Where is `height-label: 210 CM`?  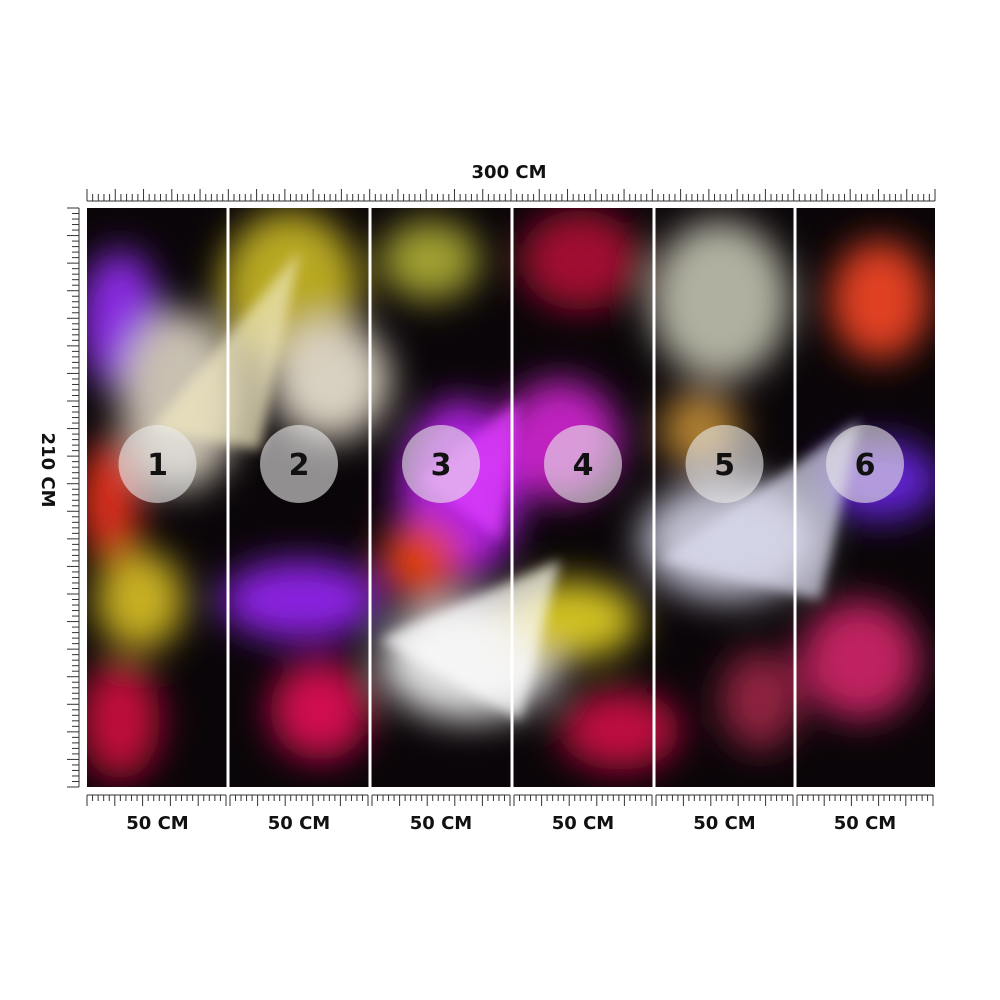 height-label: 210 CM is located at coordinates (47, 470).